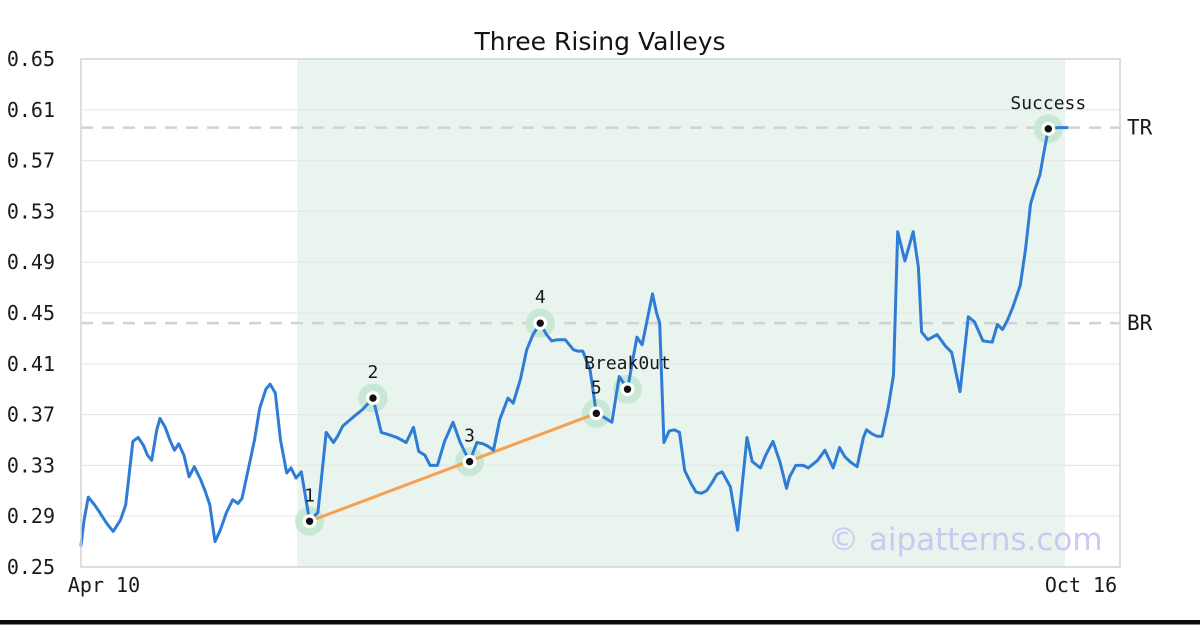  Describe the element at coordinates (1048, 129) in the screenshot. I see `marker-dot-success` at that location.